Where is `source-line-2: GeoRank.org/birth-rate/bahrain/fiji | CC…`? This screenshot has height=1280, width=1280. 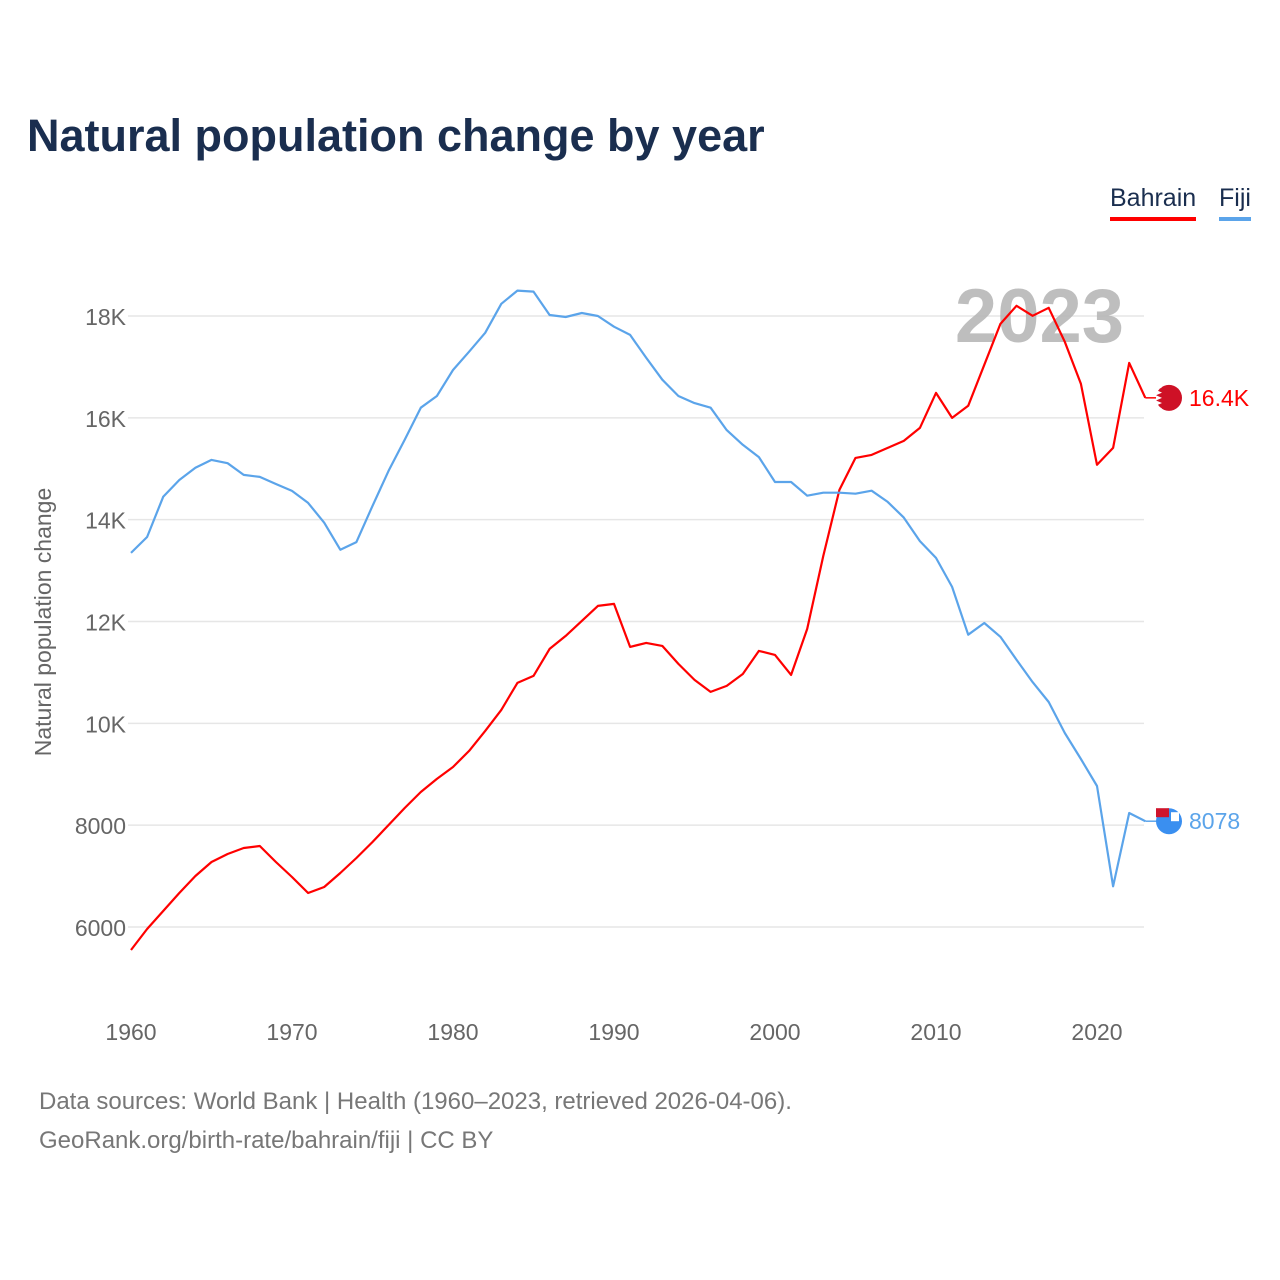
source-line-2: GeoRank.org/birth-rate/bahrain/fiji | CC… is located at coordinates (266, 1140).